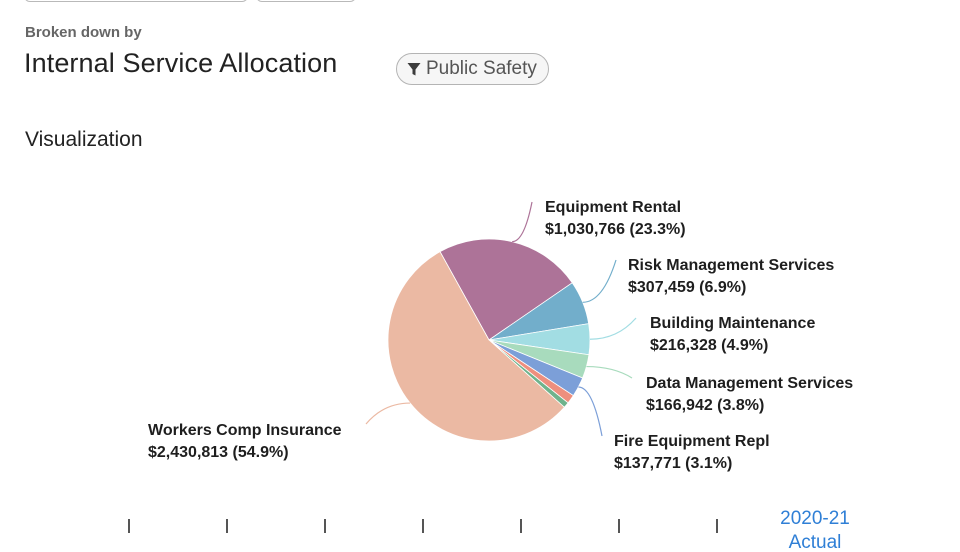 Image resolution: width=960 pixels, height=552 pixels. What do you see at coordinates (615, 229) in the screenshot?
I see `slice-value-label: $1,030,766 (23.3%)` at bounding box center [615, 229].